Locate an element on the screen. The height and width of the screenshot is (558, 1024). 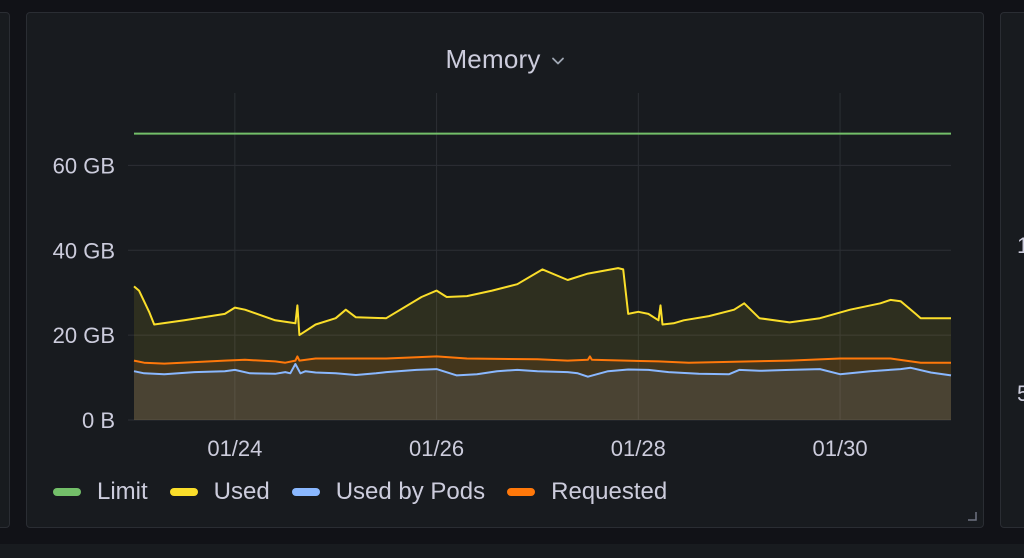
right-panel-tick-label: 1 is located at coordinates (1020, 245).